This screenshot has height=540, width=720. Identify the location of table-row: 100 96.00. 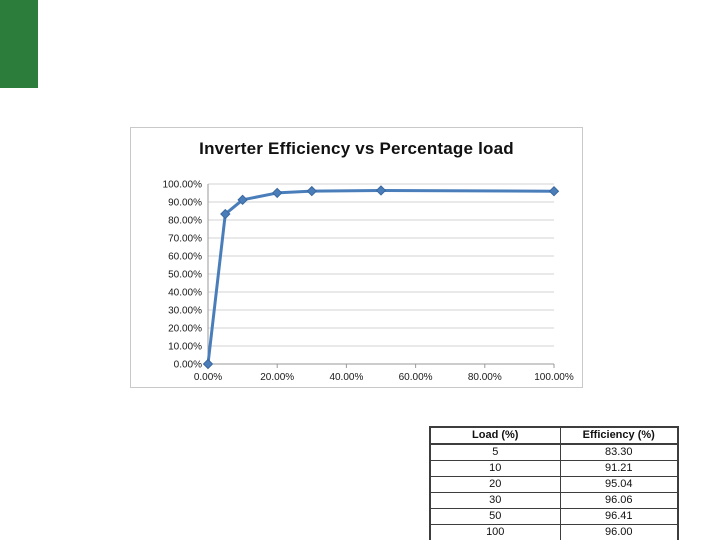
(554, 532).